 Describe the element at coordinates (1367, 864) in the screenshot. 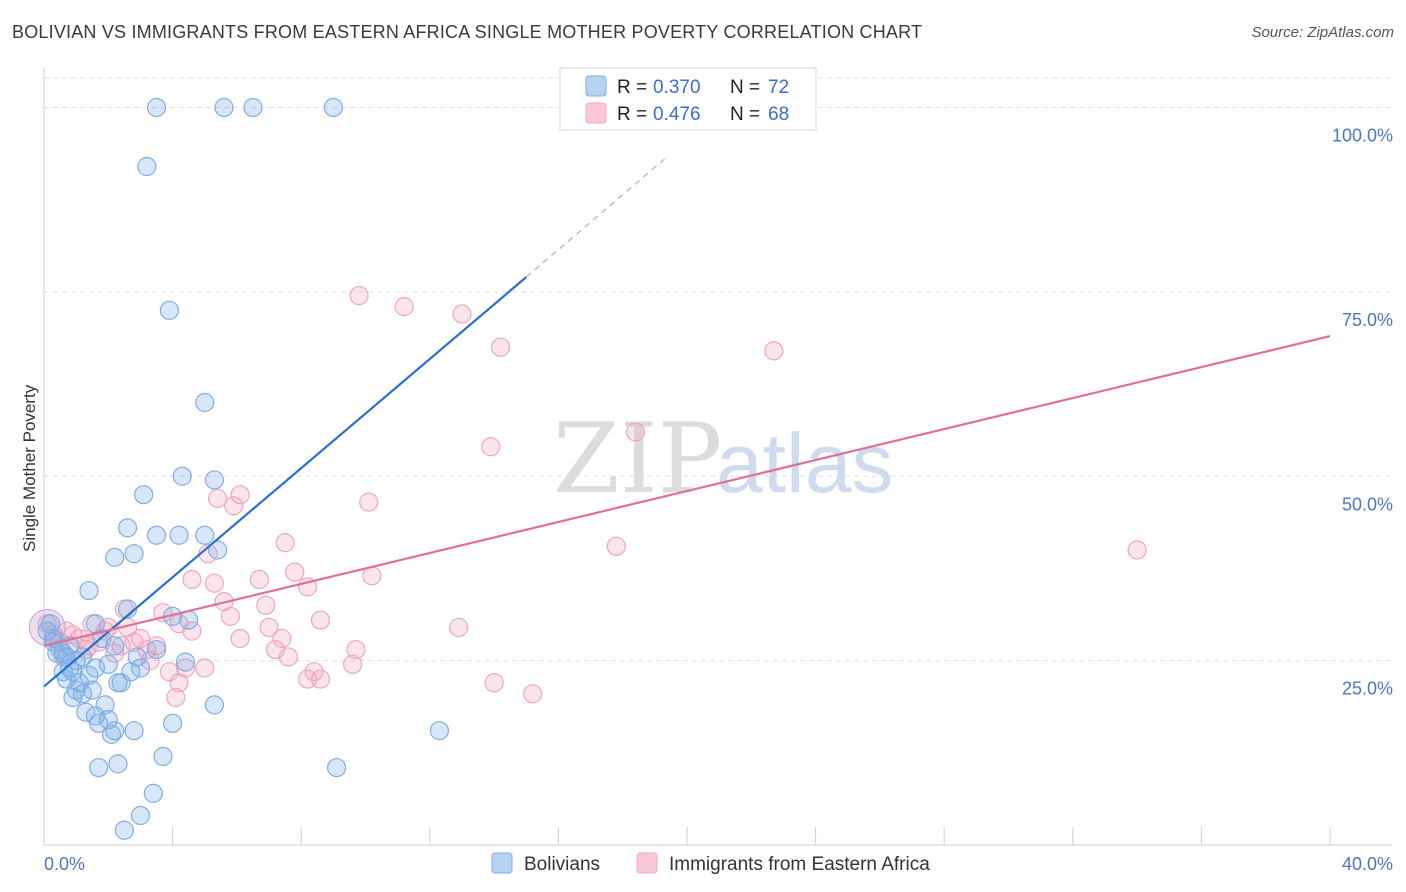

I see `x-tick-label-max: 40.0%` at that location.